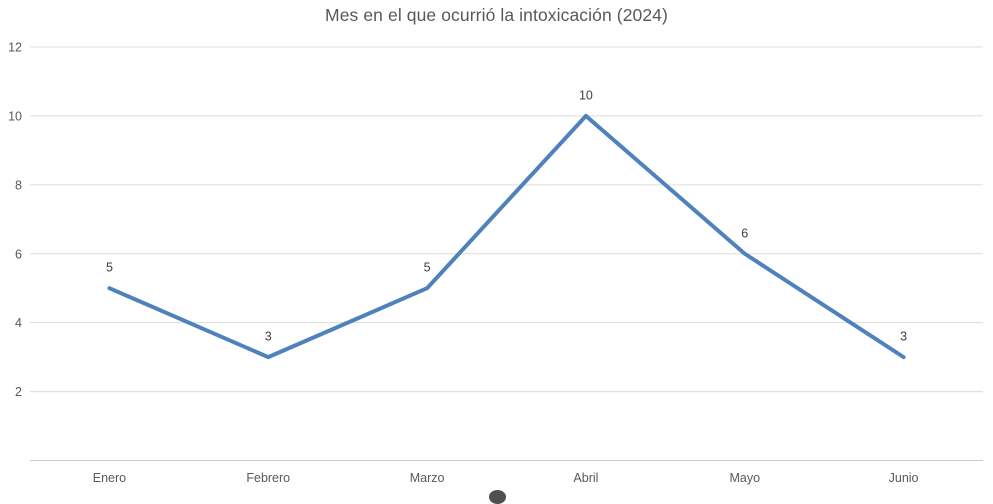 This screenshot has height=504, width=993. I want to click on x-tick-label: Abril, so click(585, 478).